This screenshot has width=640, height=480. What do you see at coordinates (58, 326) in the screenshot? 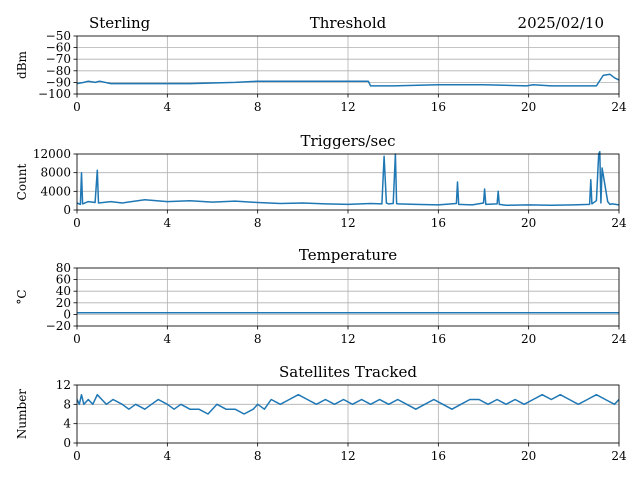
I see `y-tick-label: −20` at bounding box center [58, 326].